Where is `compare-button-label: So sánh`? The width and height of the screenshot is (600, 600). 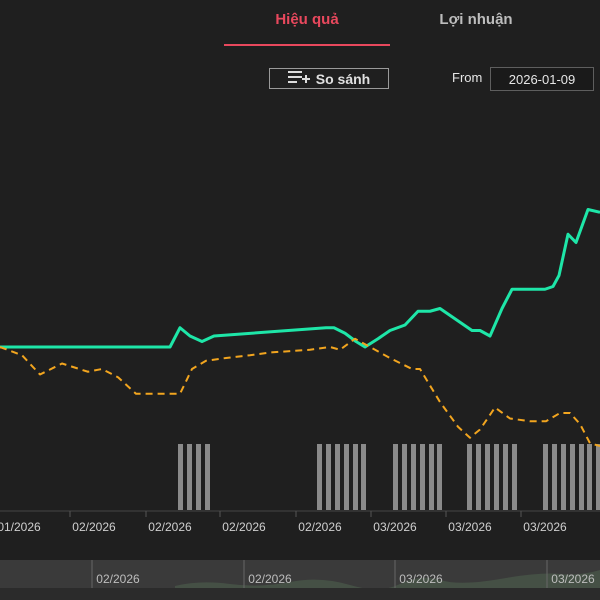
compare-button-label: So sánh is located at coordinates (343, 78).